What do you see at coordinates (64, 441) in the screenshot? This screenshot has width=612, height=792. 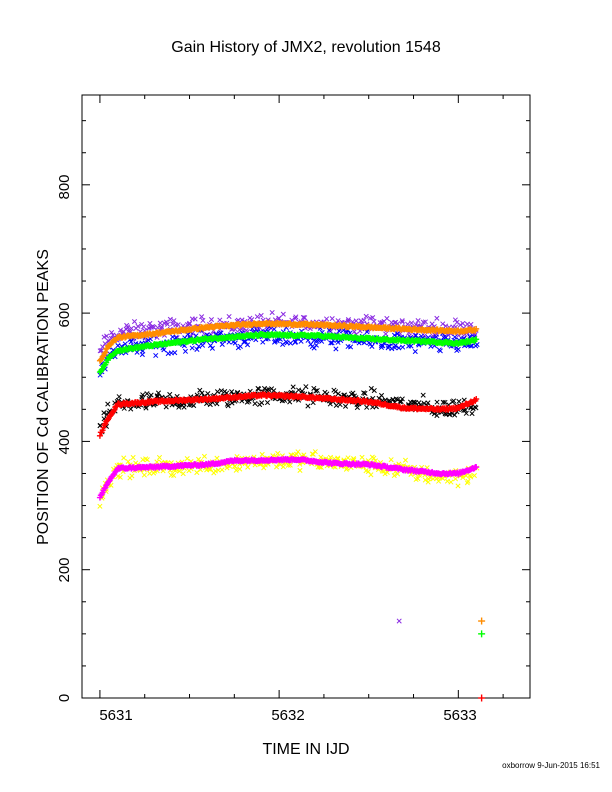 I see `y-tick-label-400: 400` at bounding box center [64, 441].